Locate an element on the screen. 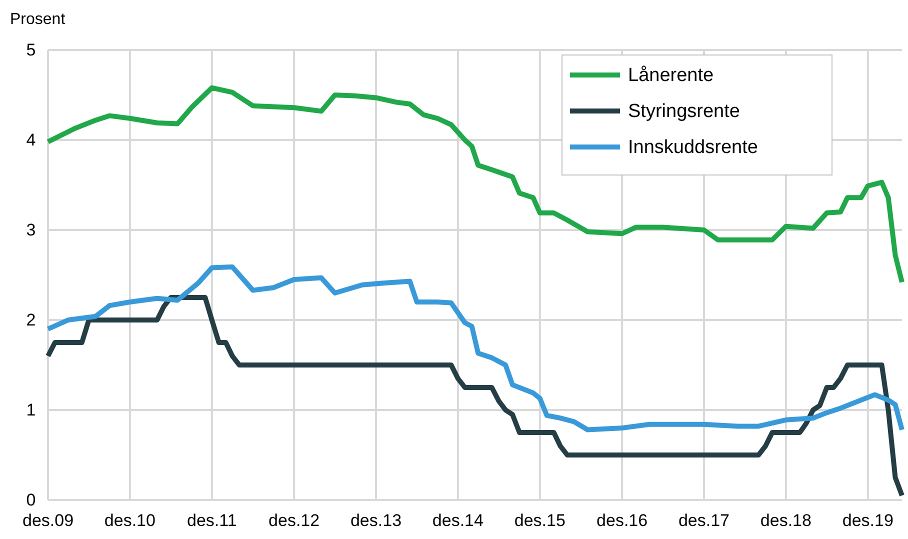 The image size is (908, 539). y-axis-title: Prosent is located at coordinates (38, 19).